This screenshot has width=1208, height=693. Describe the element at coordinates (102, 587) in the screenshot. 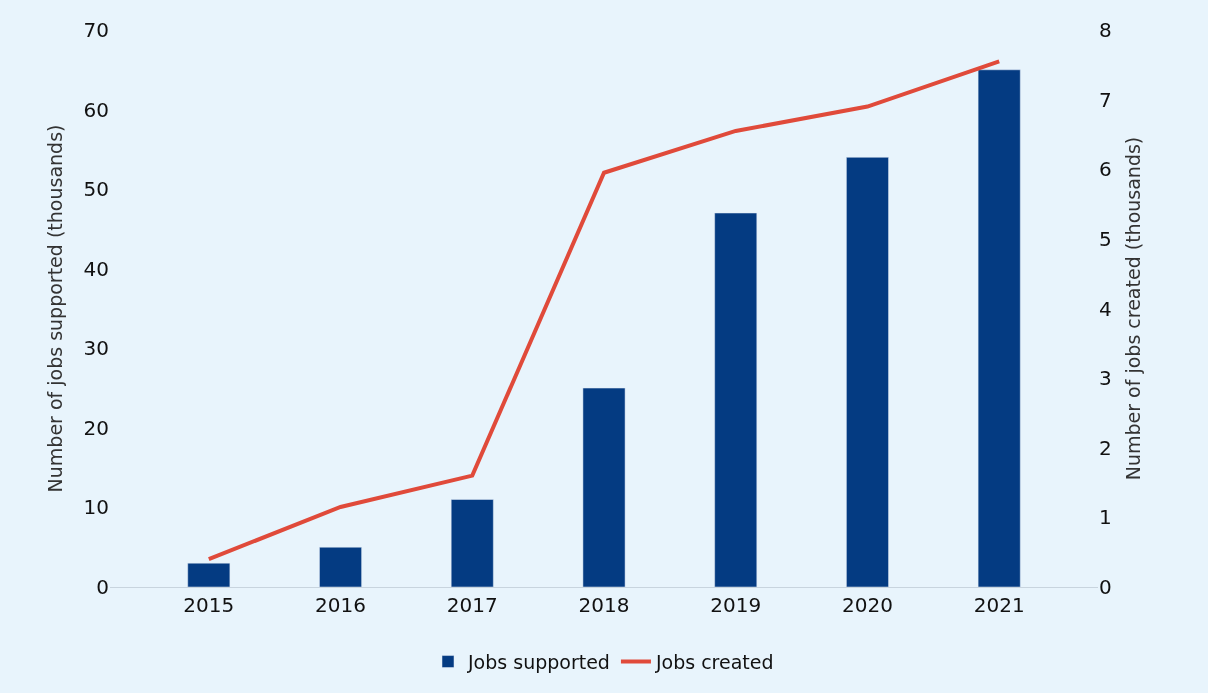

I see `y-tick-label: 0` at that location.